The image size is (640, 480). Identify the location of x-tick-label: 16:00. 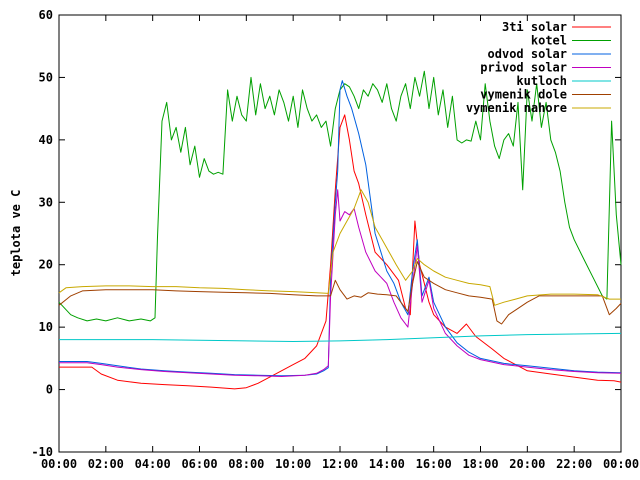
(434, 464).